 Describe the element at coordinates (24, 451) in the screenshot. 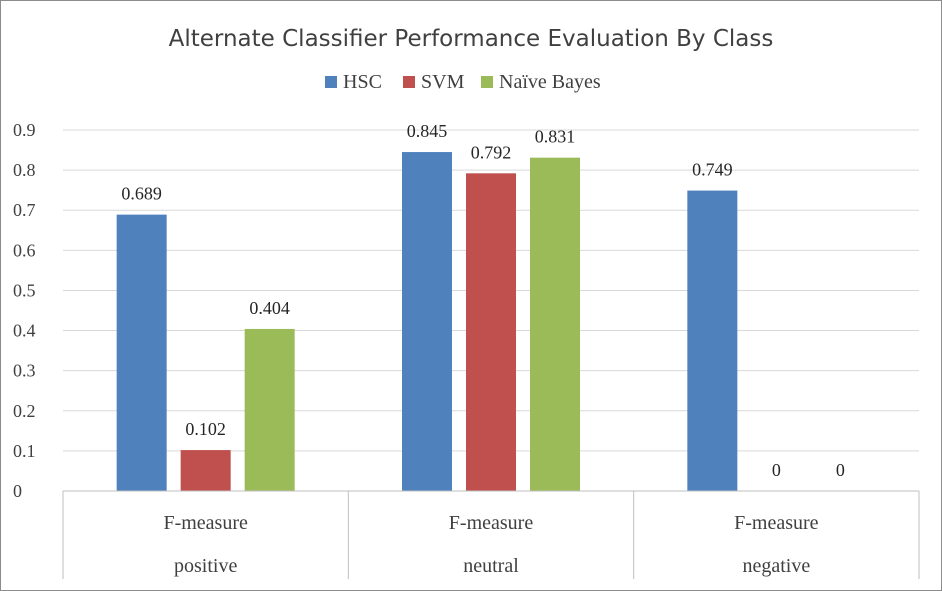

I see `y-tick-label: 0.1` at that location.